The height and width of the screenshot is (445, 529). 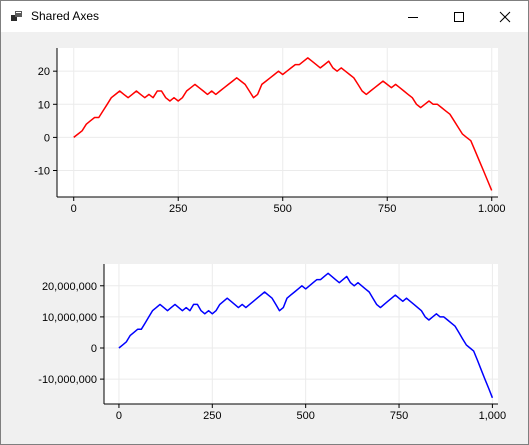 I want to click on bottom-chart-x-tick-label: 0, so click(x=119, y=416).